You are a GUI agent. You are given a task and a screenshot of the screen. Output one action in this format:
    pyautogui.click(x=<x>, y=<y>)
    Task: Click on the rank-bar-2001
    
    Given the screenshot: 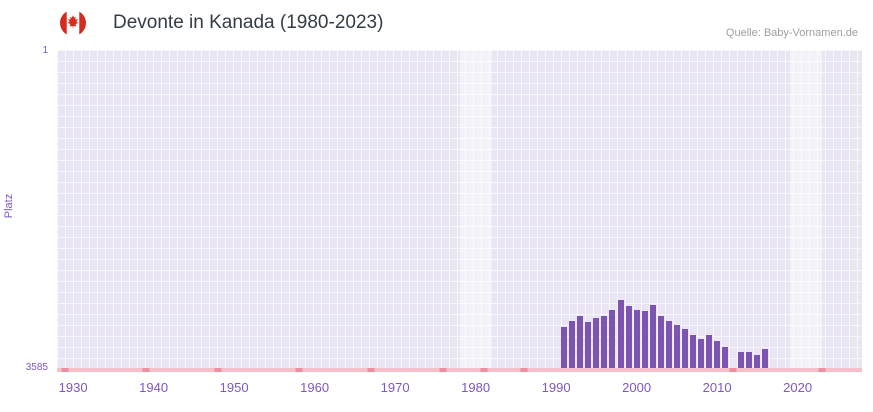 What is the action you would take?
    pyautogui.click(x=644, y=339)
    